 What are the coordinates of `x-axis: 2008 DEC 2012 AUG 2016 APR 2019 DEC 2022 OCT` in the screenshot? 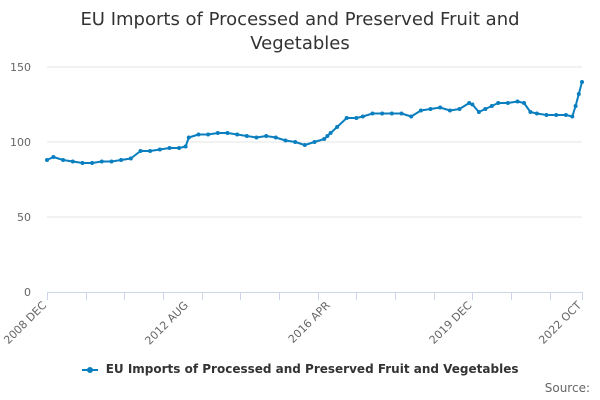 It's located at (292, 319).